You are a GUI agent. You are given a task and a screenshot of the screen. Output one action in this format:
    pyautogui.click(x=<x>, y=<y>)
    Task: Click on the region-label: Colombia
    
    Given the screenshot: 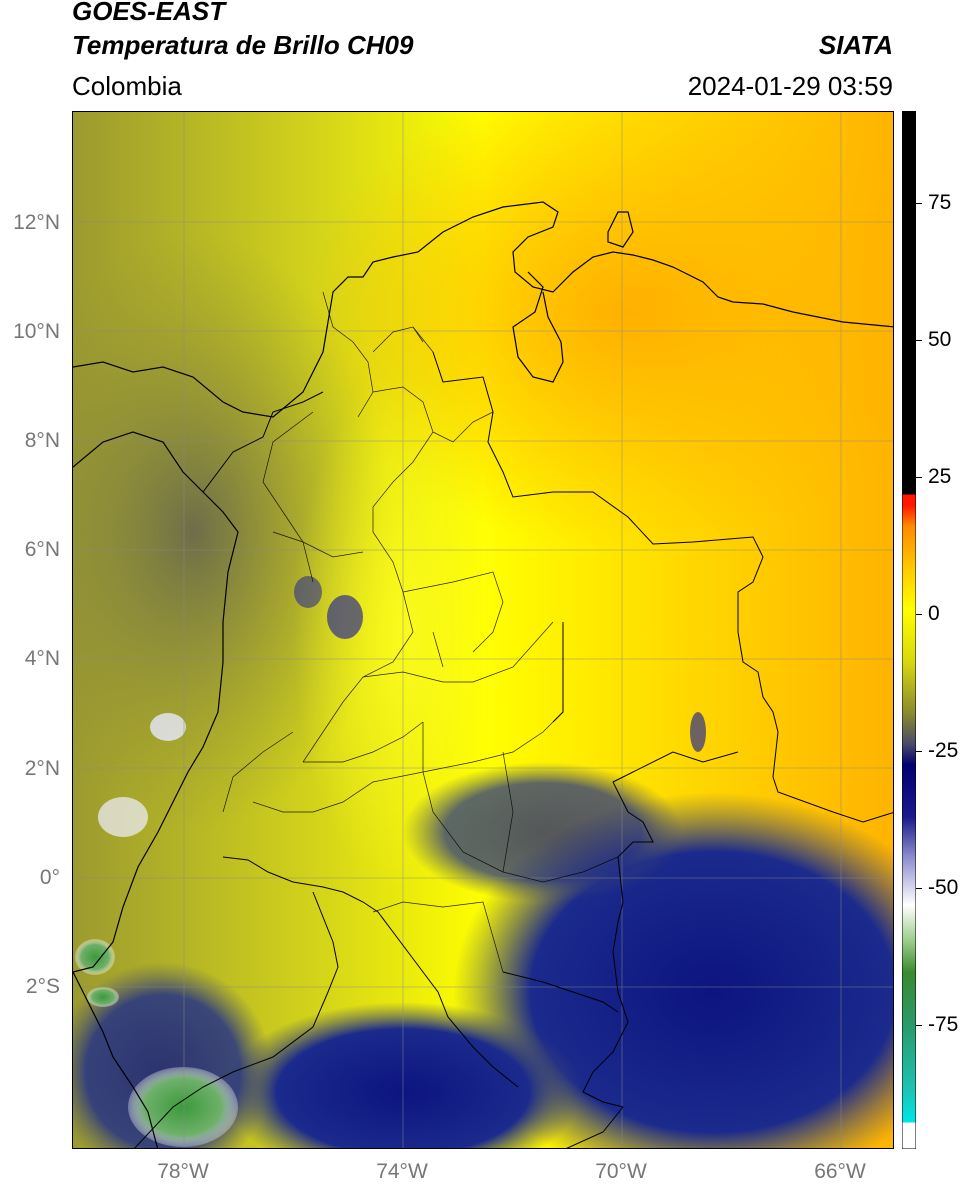 What is the action you would take?
    pyautogui.click(x=127, y=86)
    